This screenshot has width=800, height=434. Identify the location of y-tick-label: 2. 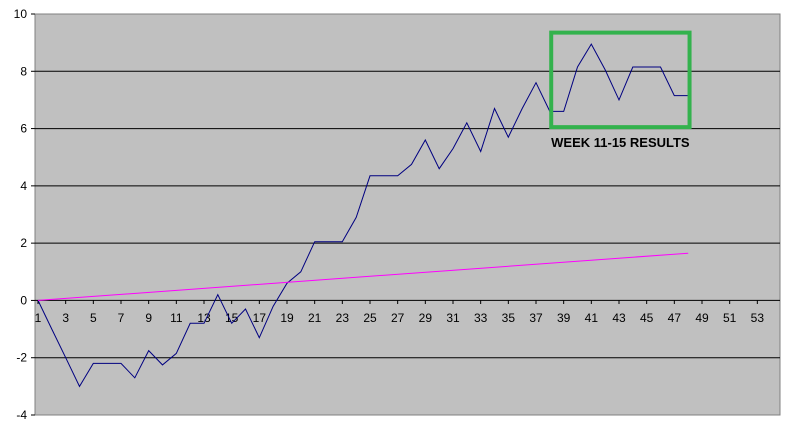
(23, 243).